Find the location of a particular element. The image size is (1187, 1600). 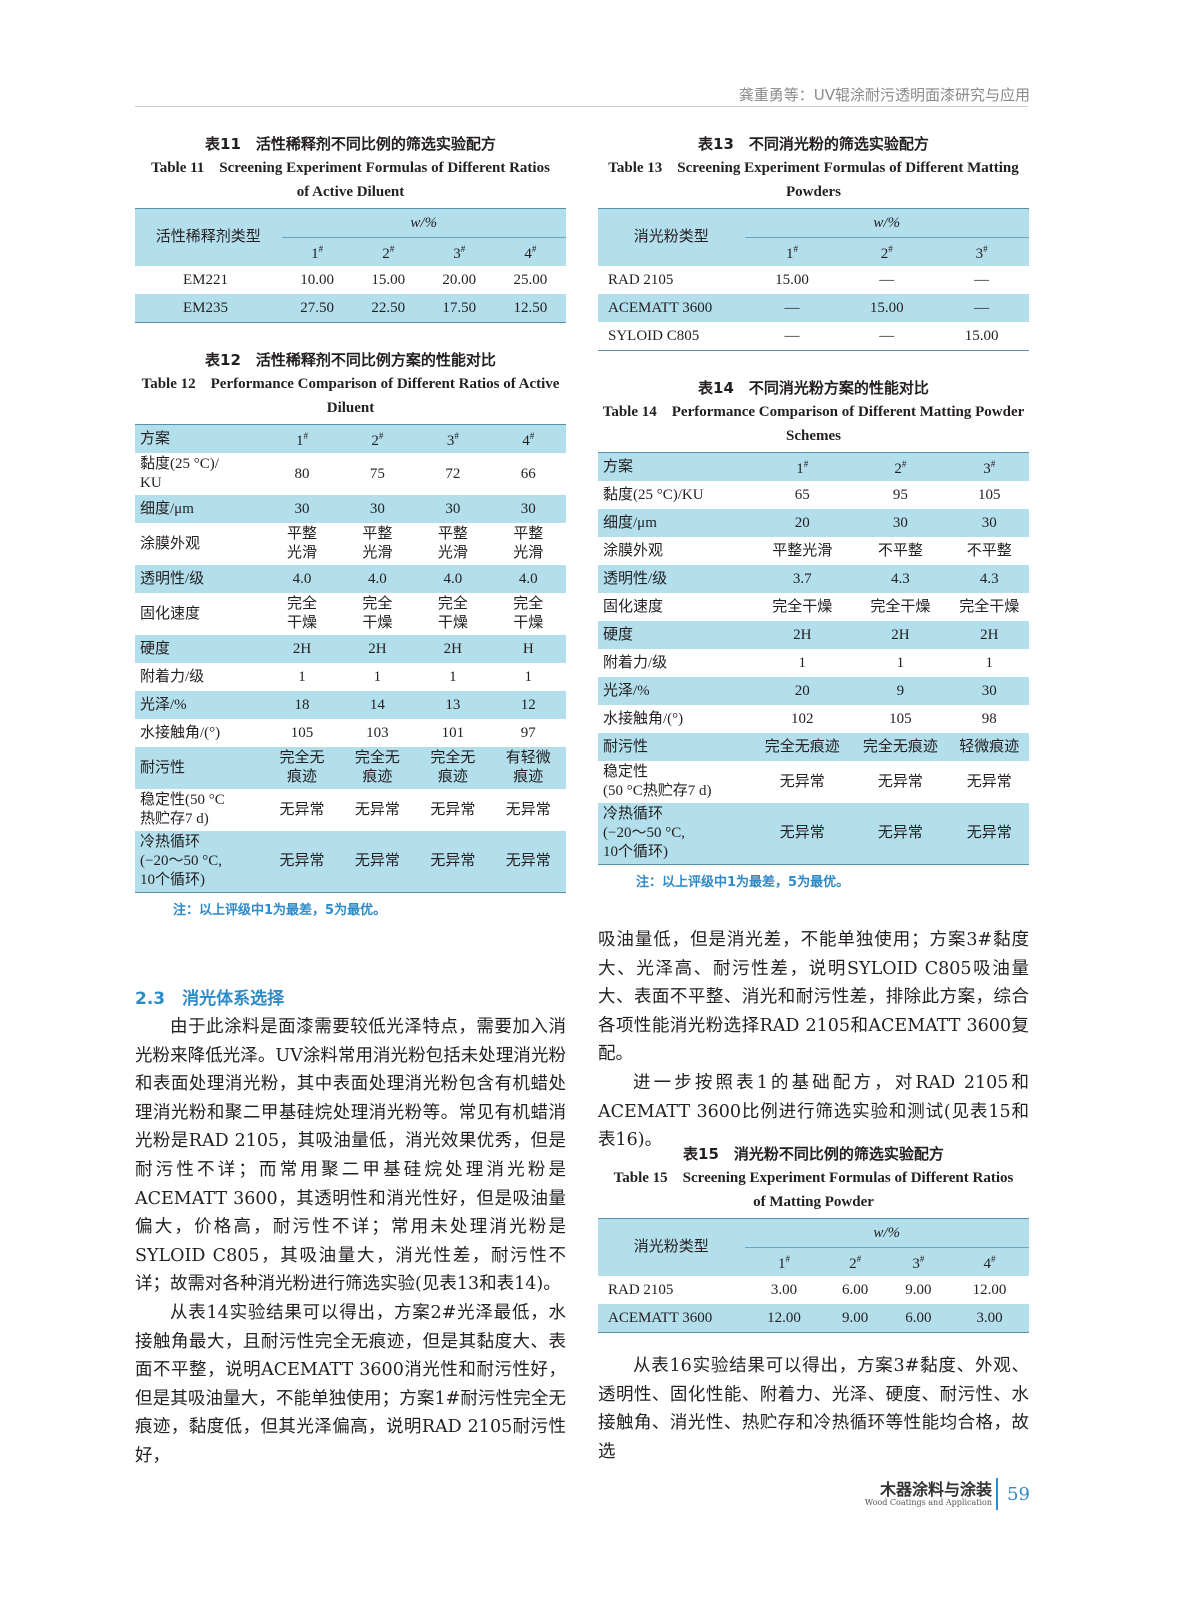

row-label: 光泽/% is located at coordinates (676, 691).